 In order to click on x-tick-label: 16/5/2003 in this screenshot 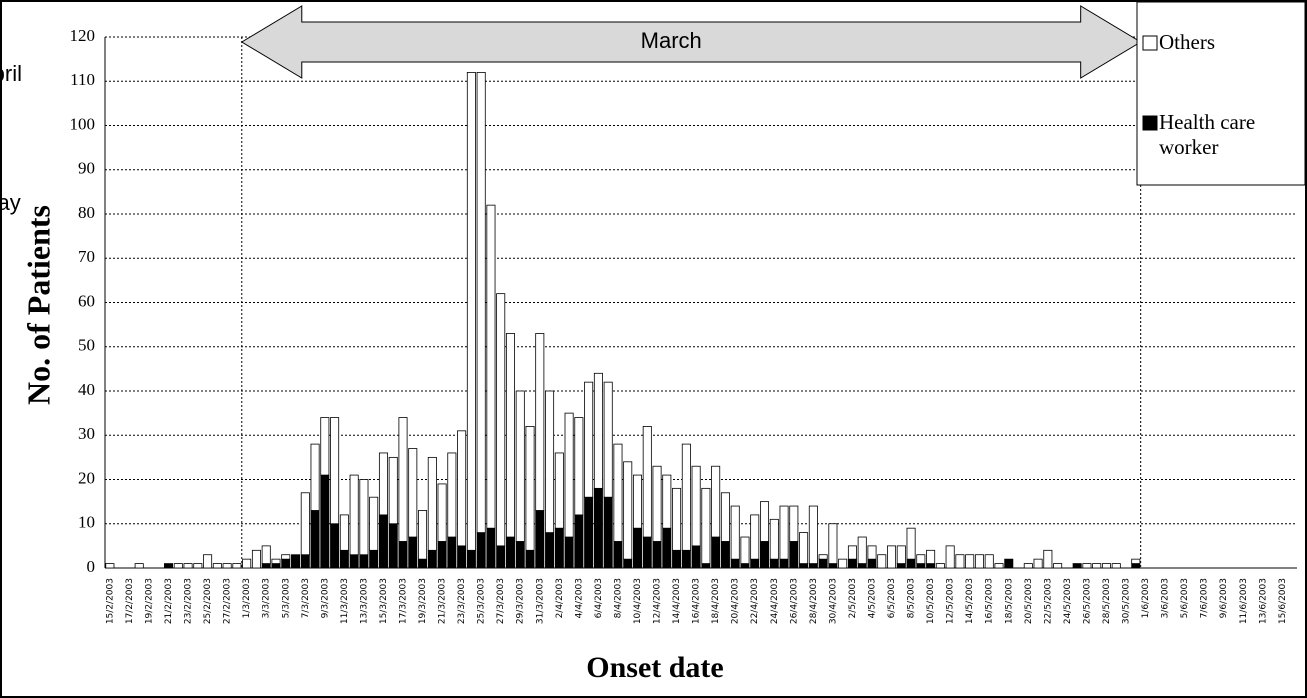, I will do `click(990, 601)`.